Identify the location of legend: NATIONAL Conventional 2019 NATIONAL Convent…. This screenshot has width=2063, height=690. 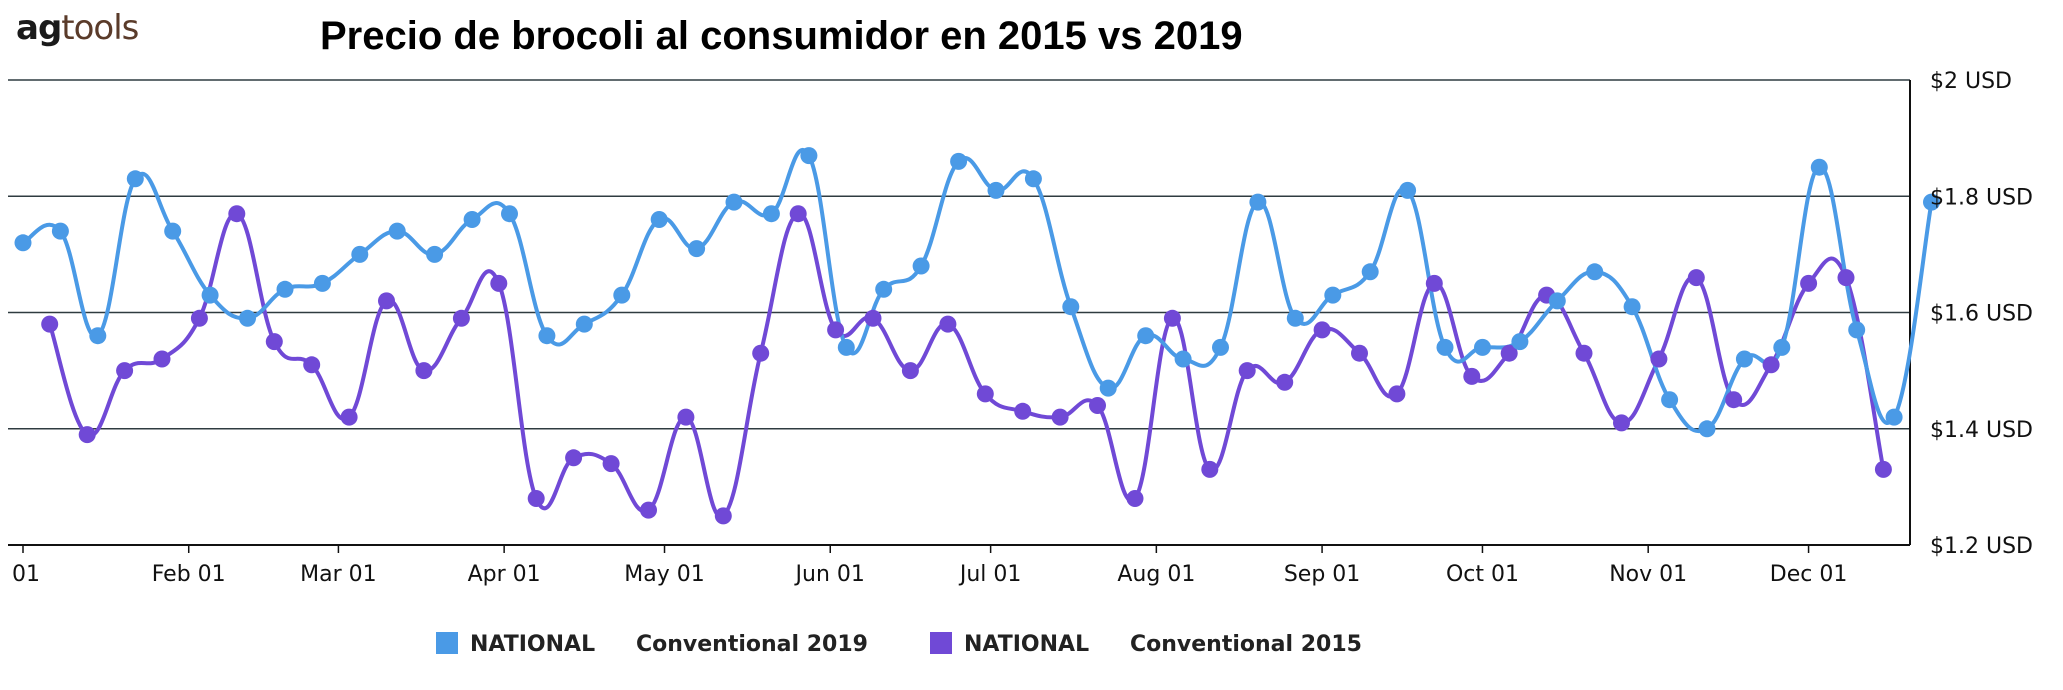
(899, 644).